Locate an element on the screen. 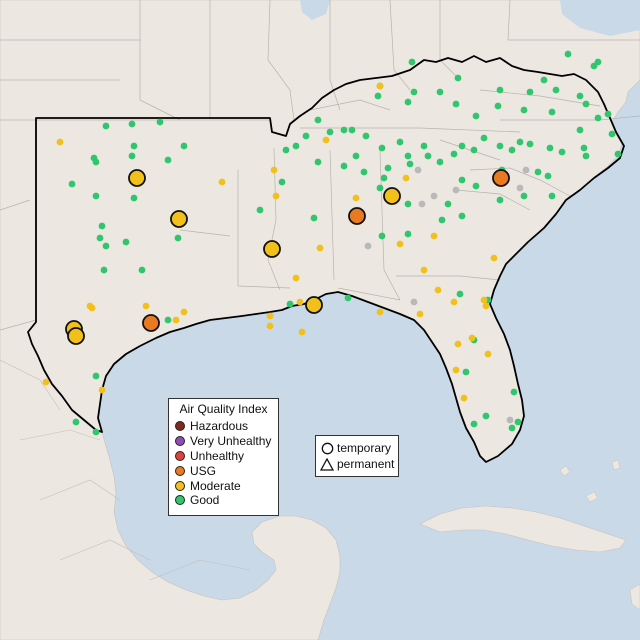 The height and width of the screenshot is (640, 640). legend-item-hazardous: Hazardous is located at coordinates (223, 426).